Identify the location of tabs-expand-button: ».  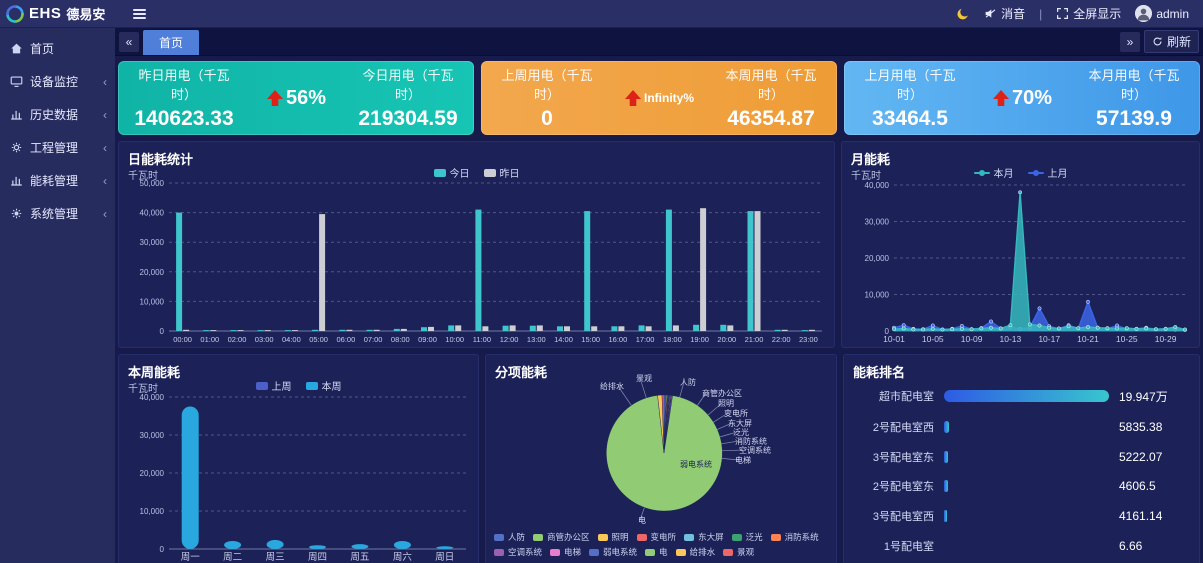
(1129, 41).